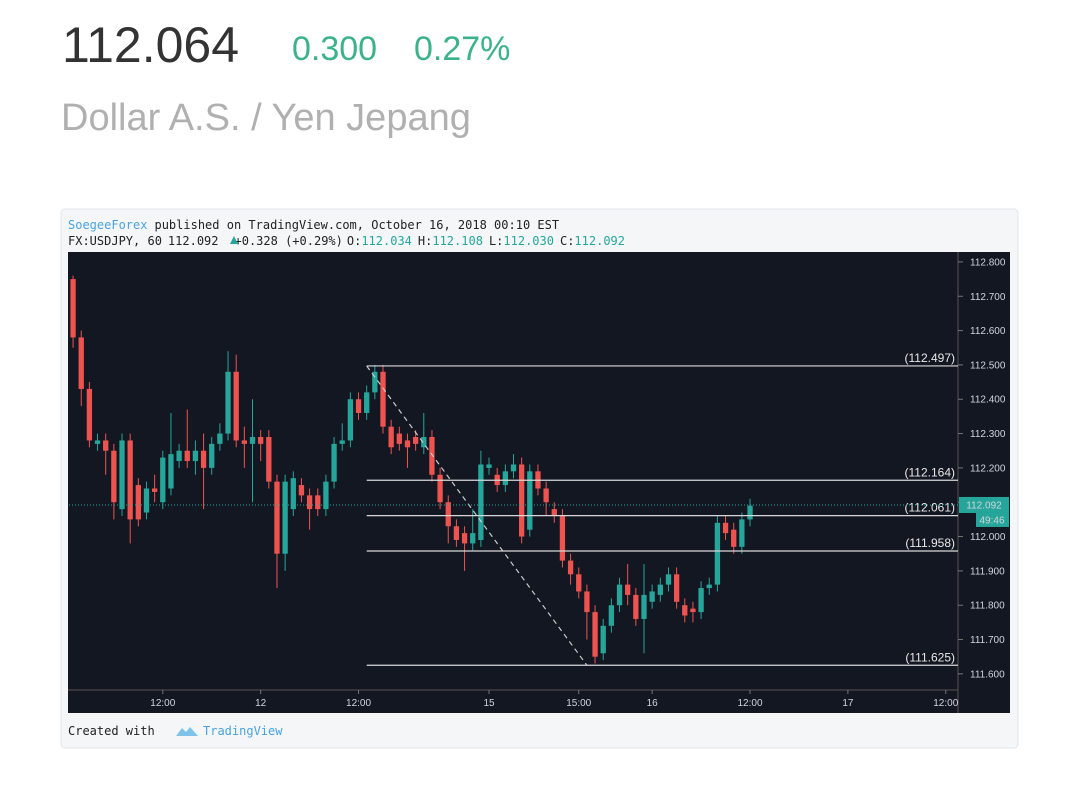 The height and width of the screenshot is (792, 1066). What do you see at coordinates (988, 537) in the screenshot?
I see `y-tick-label: 112.000` at bounding box center [988, 537].